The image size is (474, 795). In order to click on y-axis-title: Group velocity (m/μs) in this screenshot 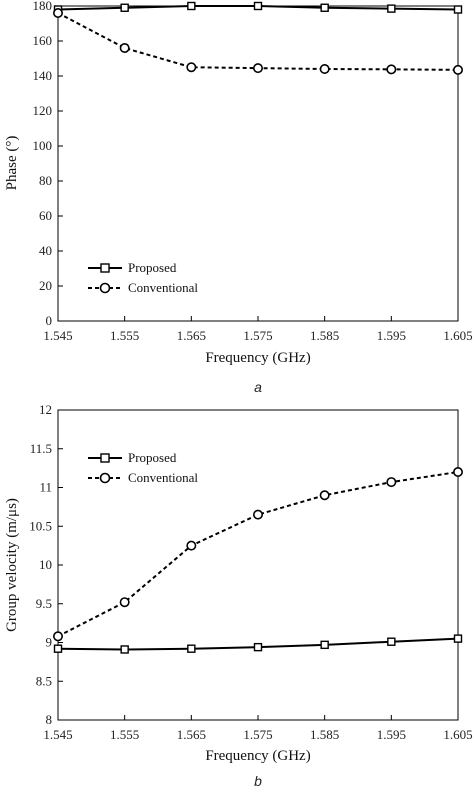, I will do `click(12, 565)`.